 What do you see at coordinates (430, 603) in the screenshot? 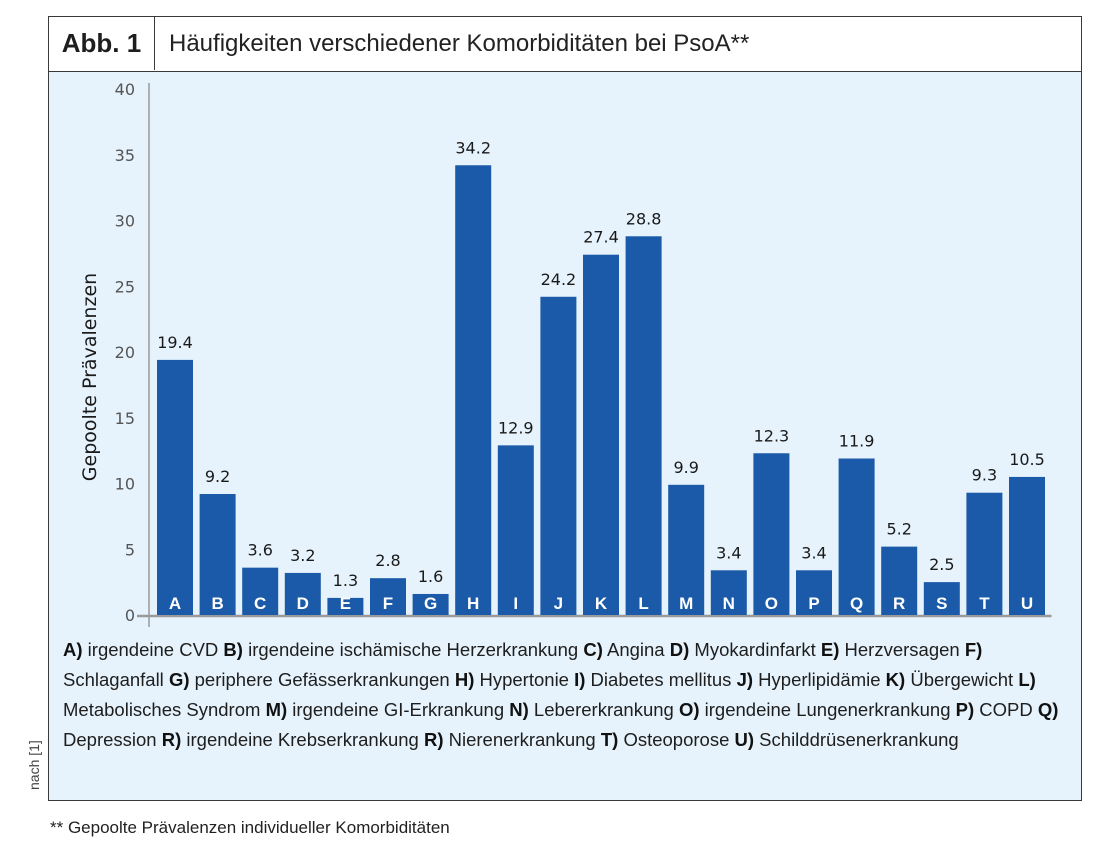
I see `category-label-G: G` at bounding box center [430, 603].